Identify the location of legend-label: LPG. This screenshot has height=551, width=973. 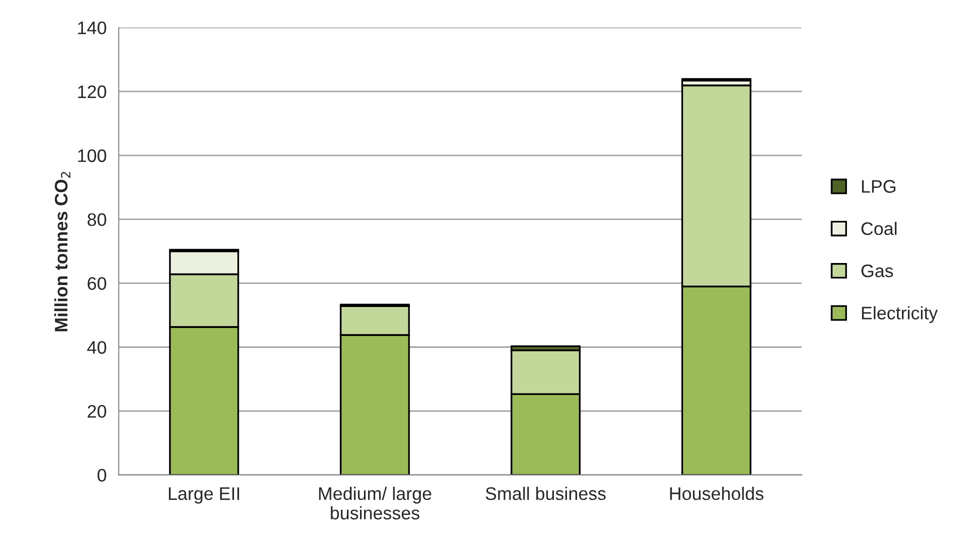
(879, 186).